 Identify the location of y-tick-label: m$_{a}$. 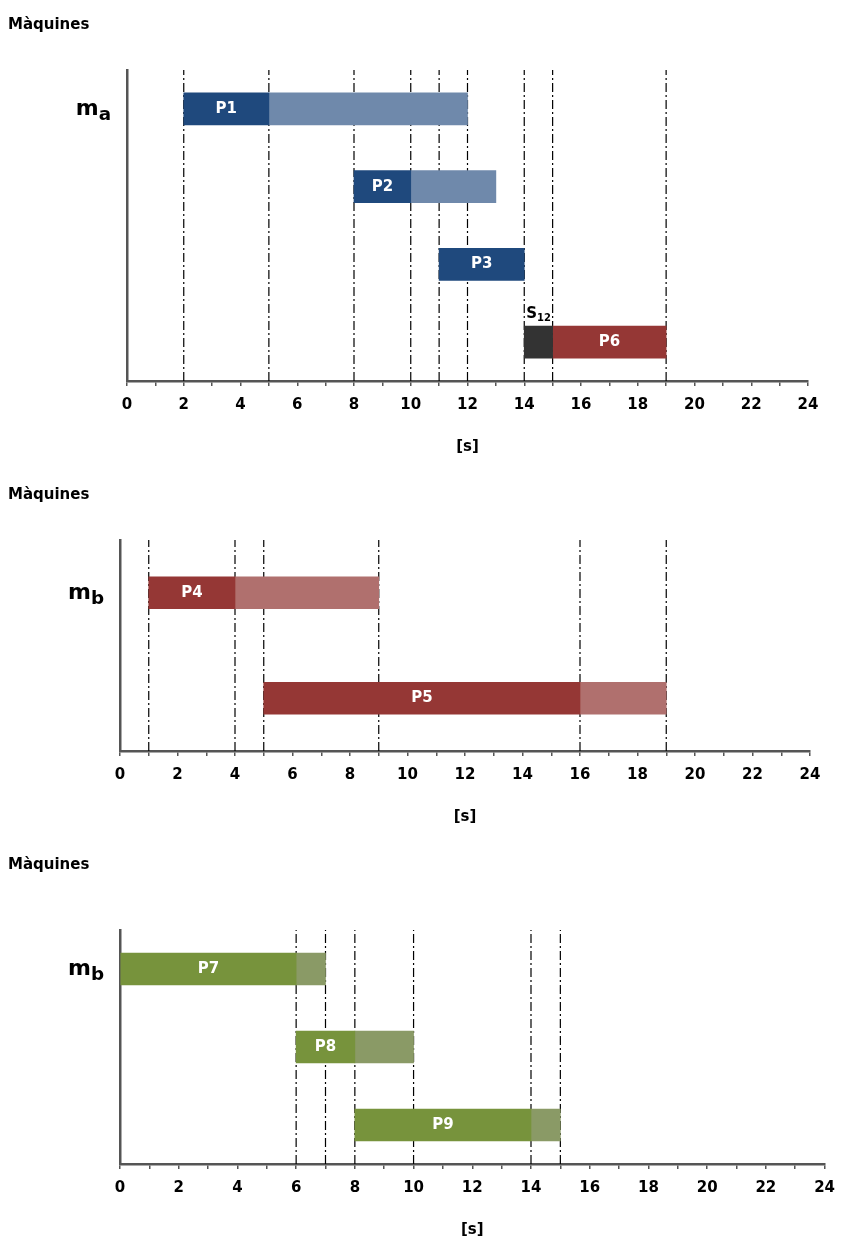
(93, 109).